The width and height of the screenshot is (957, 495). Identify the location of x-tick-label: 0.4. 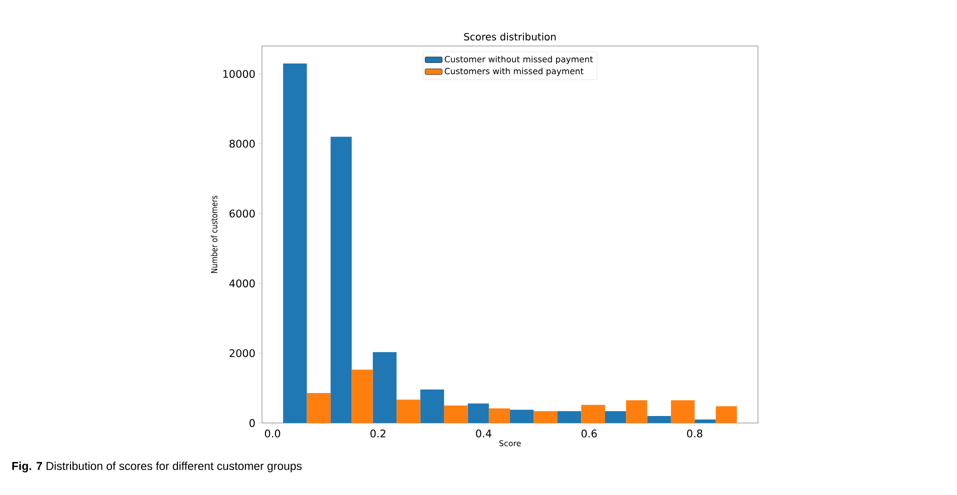
(484, 434).